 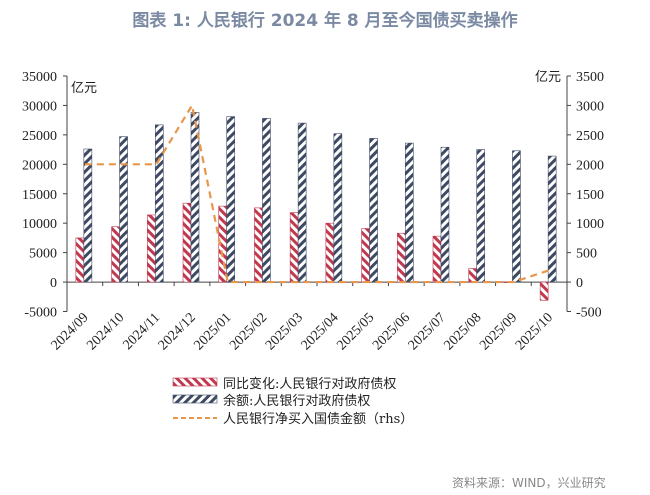 I want to click on right-tick-label: 500, so click(x=586, y=254).